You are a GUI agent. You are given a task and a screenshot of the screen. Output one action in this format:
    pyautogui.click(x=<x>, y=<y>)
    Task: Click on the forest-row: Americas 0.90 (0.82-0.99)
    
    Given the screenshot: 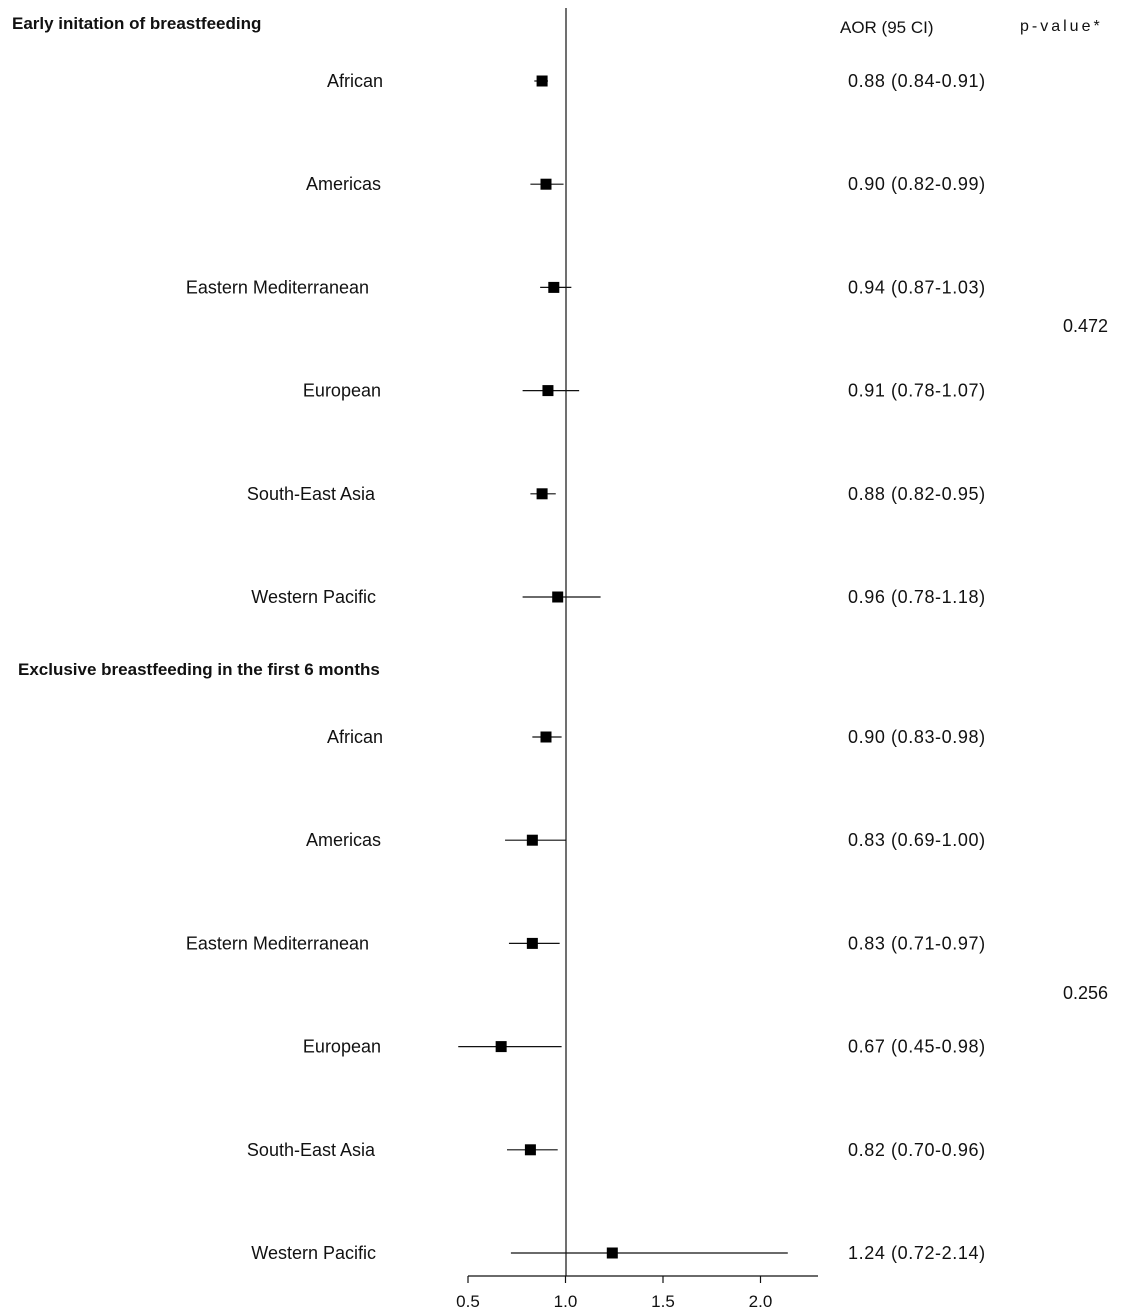 What is the action you would take?
    pyautogui.click(x=646, y=184)
    